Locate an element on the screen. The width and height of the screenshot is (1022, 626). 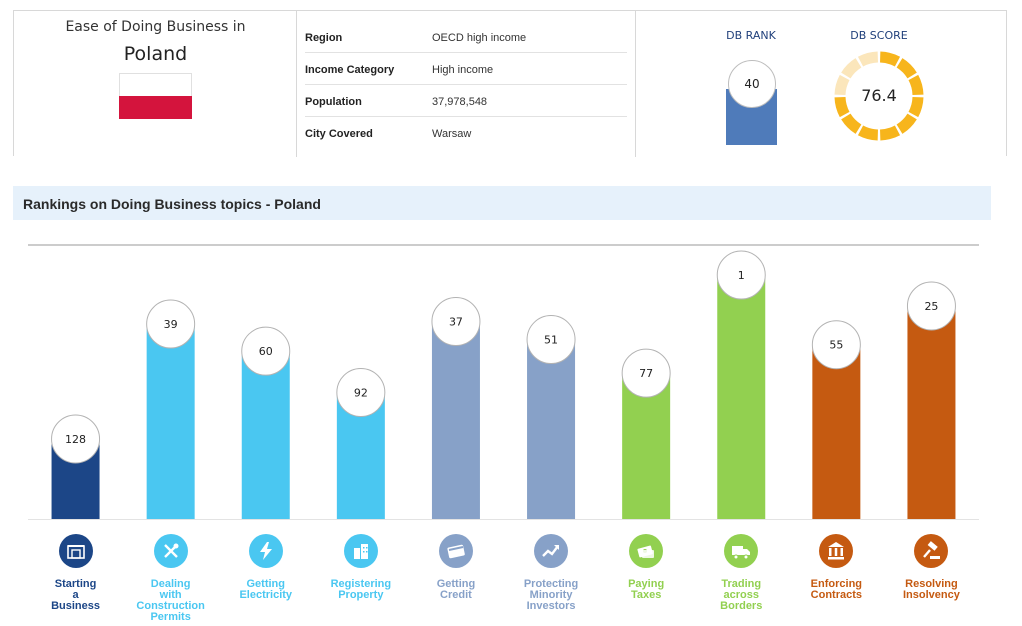
info-label: Income Category is located at coordinates (350, 70).